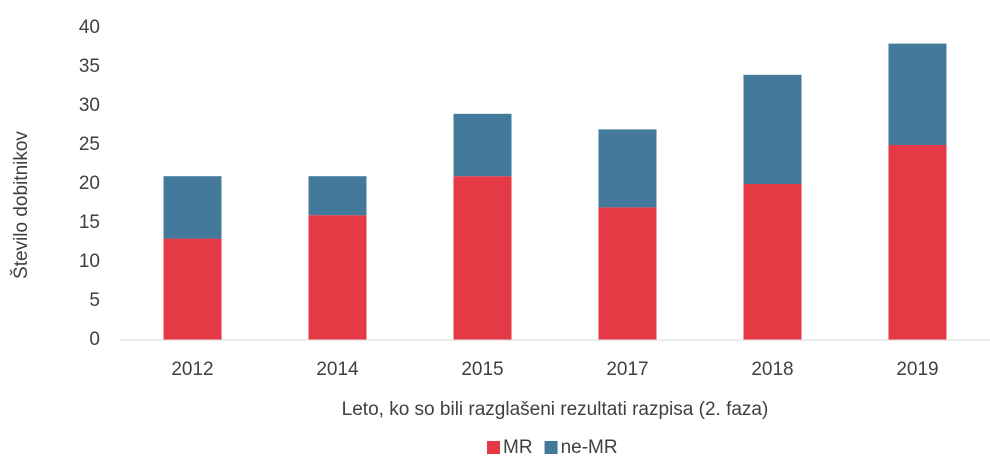 This screenshot has width=990, height=457. What do you see at coordinates (89, 144) in the screenshot?
I see `y-tick-label: 25` at bounding box center [89, 144].